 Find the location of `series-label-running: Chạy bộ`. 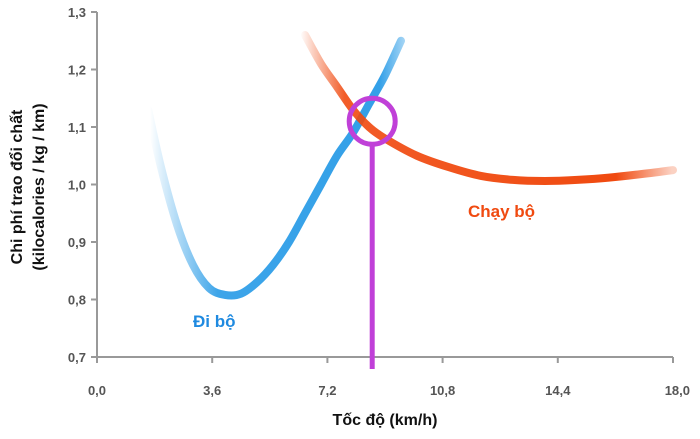

series-label-running: Chạy bộ is located at coordinates (501, 211).